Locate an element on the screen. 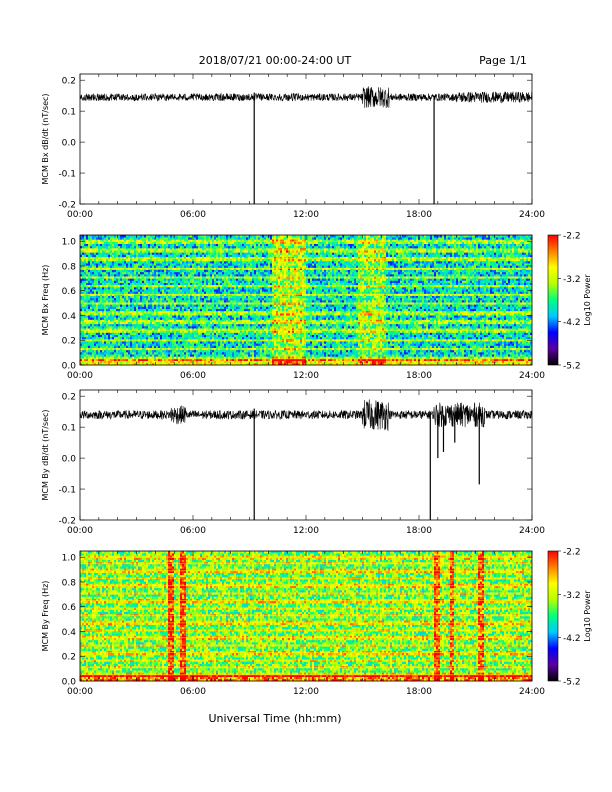 Image resolution: width=612 pixels, height=792 pixels. axes-frame is located at coordinates (306, 455).